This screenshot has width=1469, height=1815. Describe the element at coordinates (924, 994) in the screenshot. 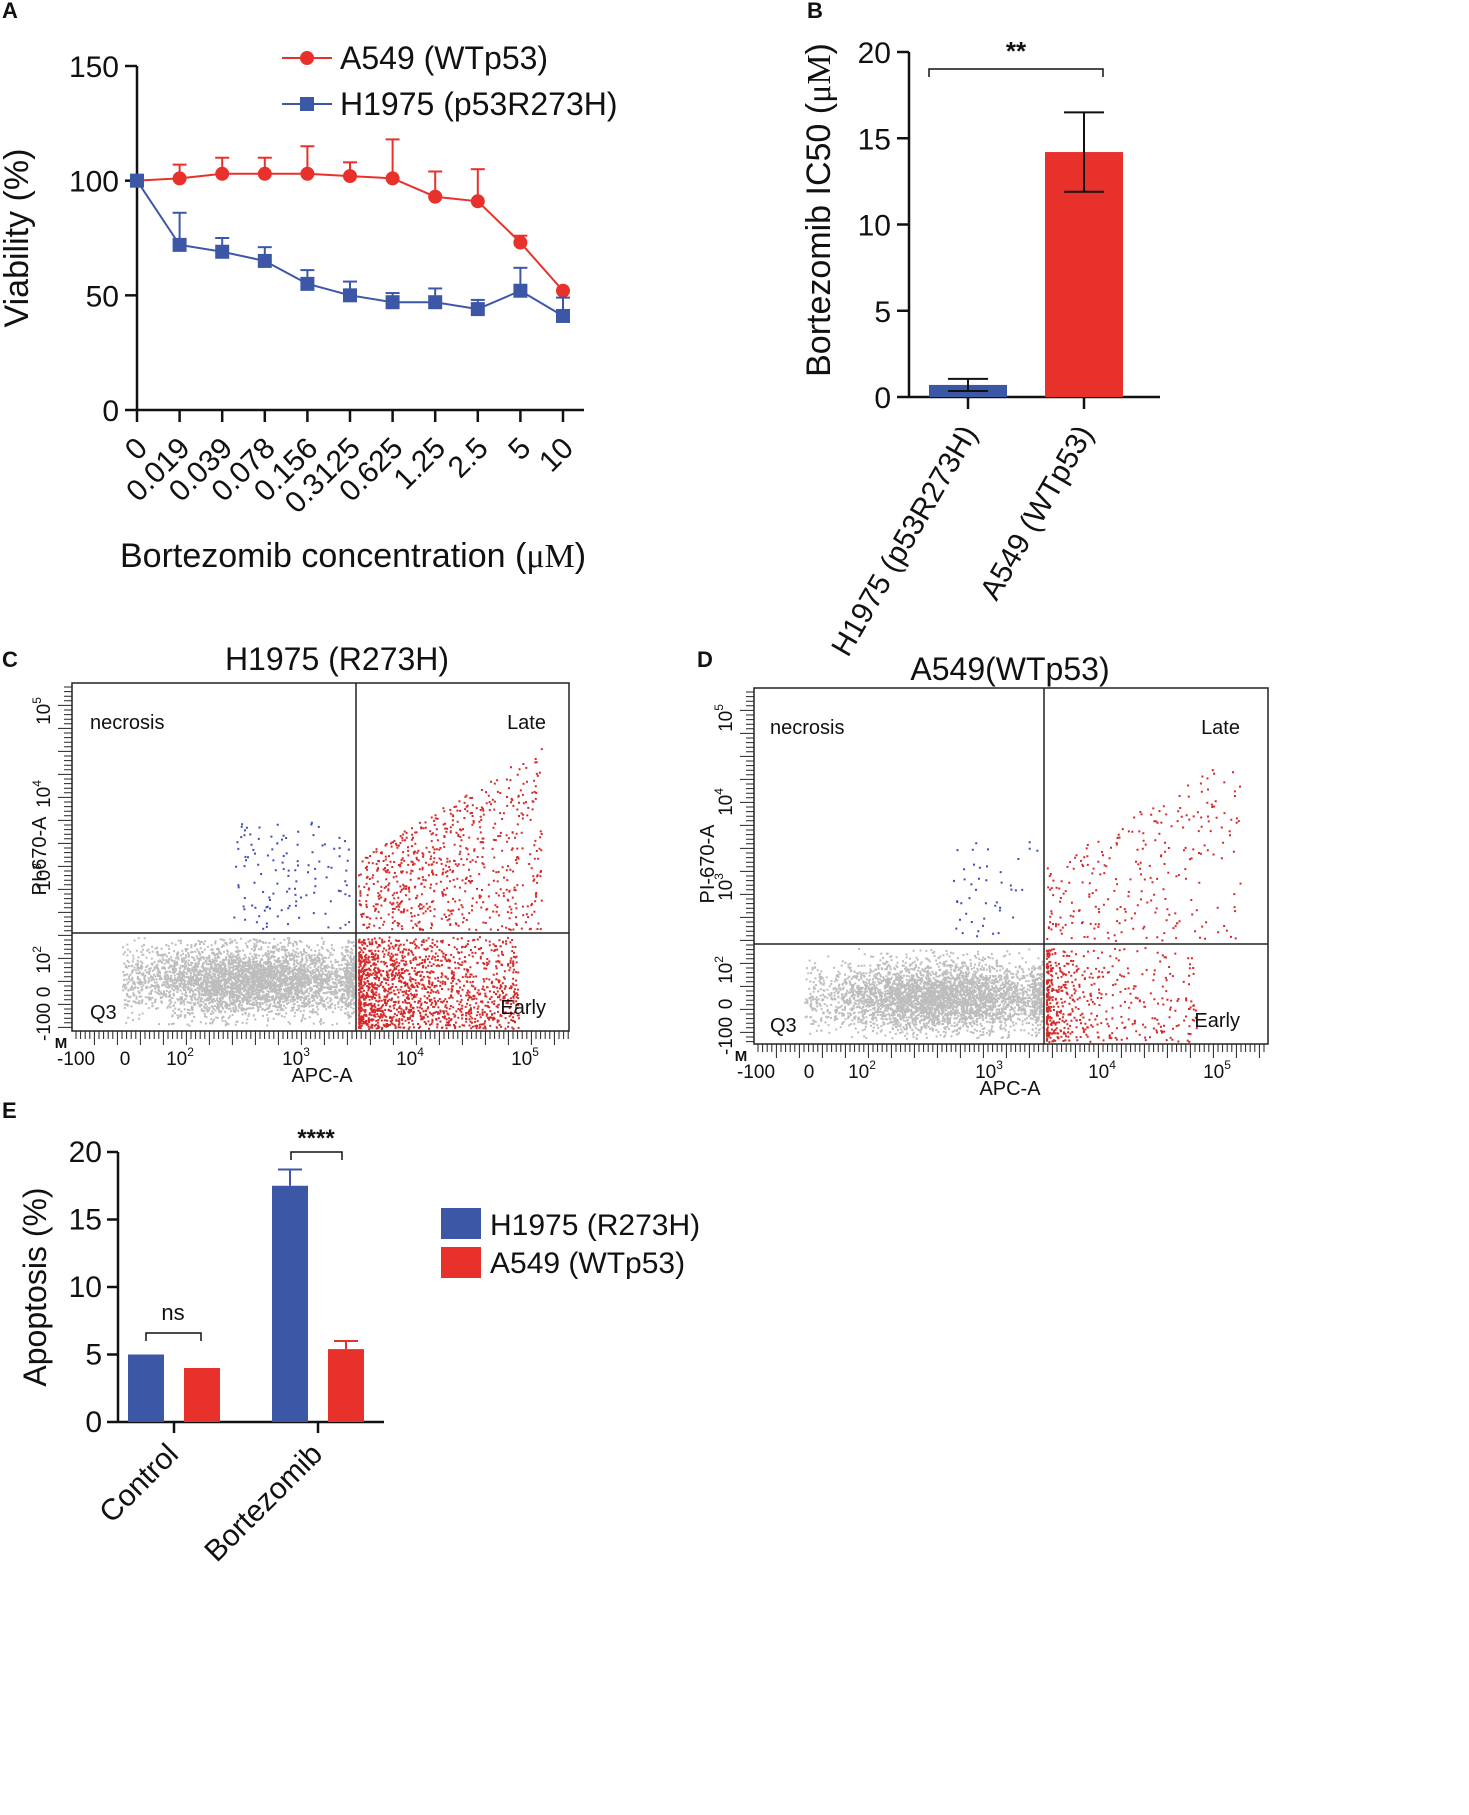

I see `live-cell-population` at that location.